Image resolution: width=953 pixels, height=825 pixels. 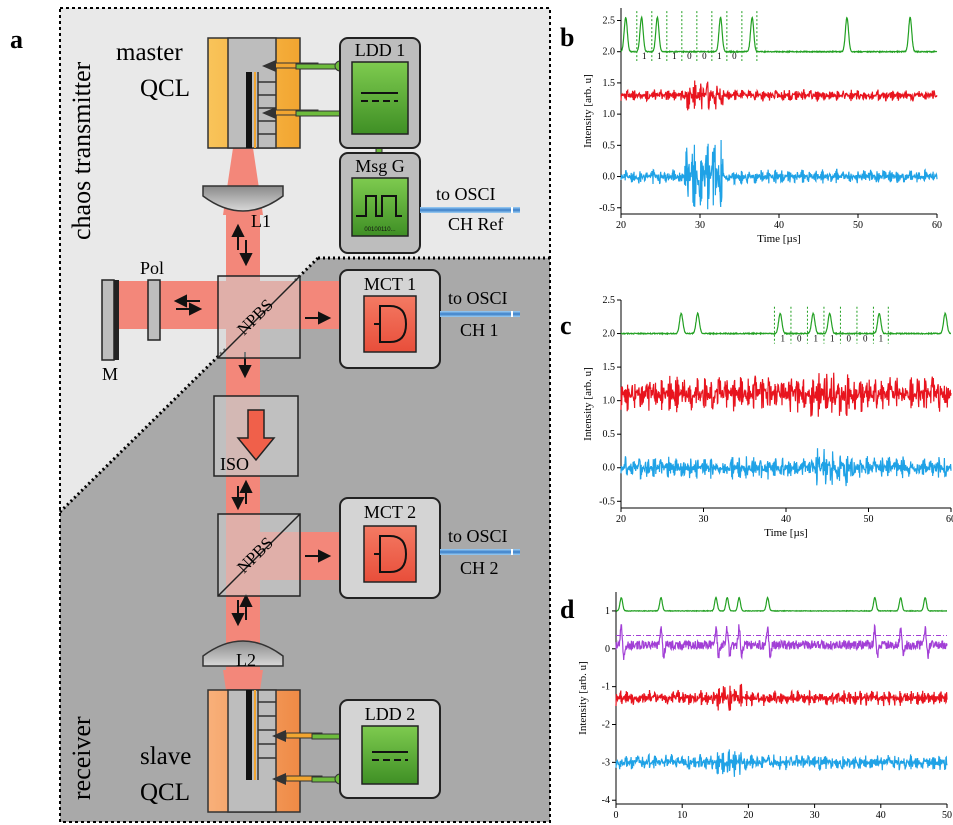 What do you see at coordinates (390, 512) in the screenshot?
I see `mct2-label: MCT 2` at bounding box center [390, 512].